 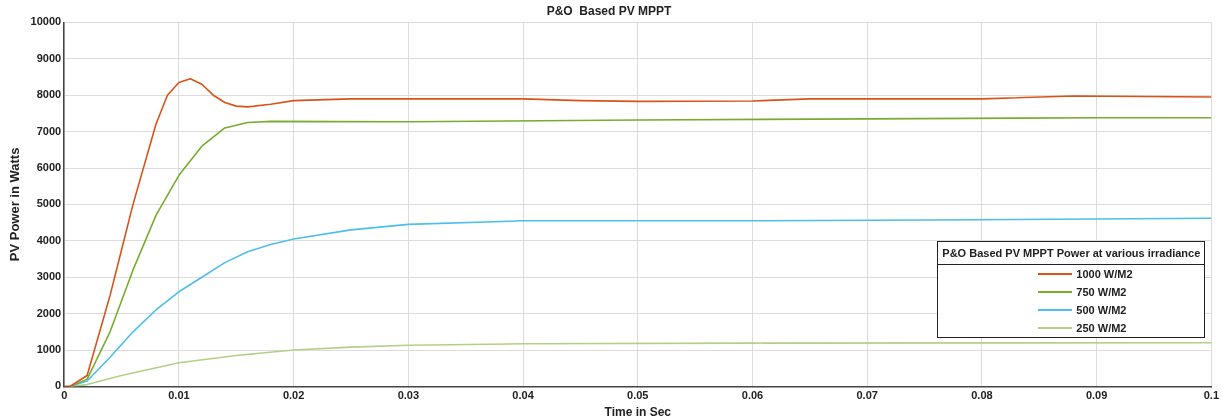 I want to click on y-tick-label: 6000, so click(x=49, y=167).